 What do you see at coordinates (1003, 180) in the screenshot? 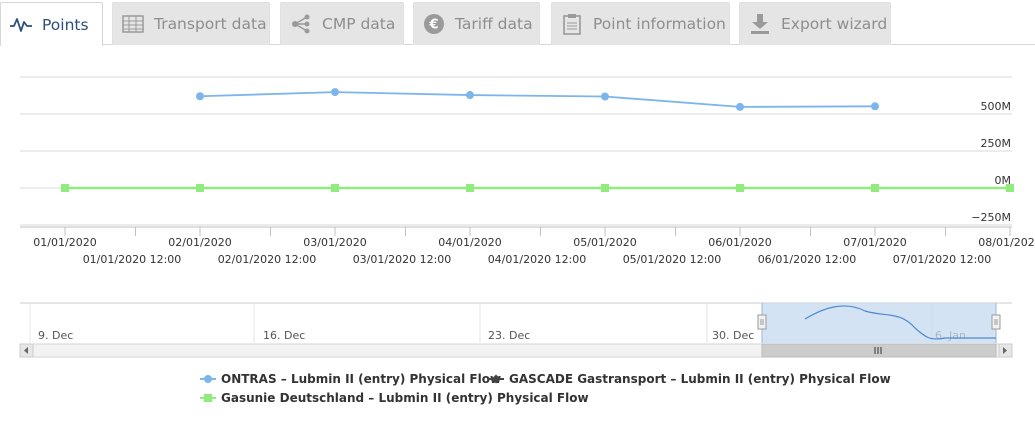
I see `y-tick-label: 0M` at bounding box center [1003, 180].